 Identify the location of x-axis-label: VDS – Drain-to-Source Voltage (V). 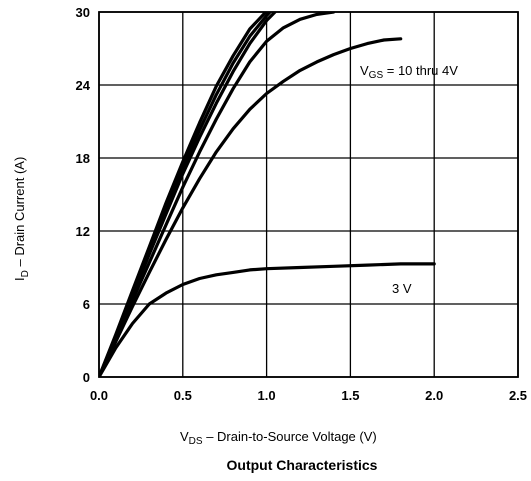
(278, 438).